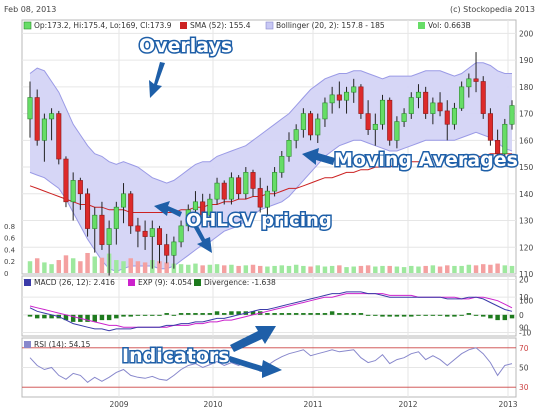 This screenshot has height=419, width=539. I want to click on price-tick-label: 200, so click(526, 33).